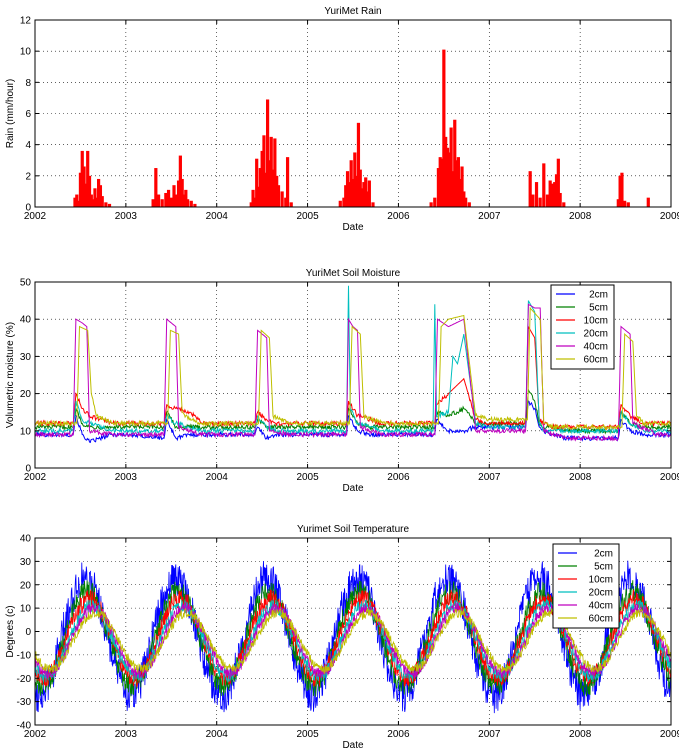  I want to click on y-tick-label: 40, so click(26, 320).